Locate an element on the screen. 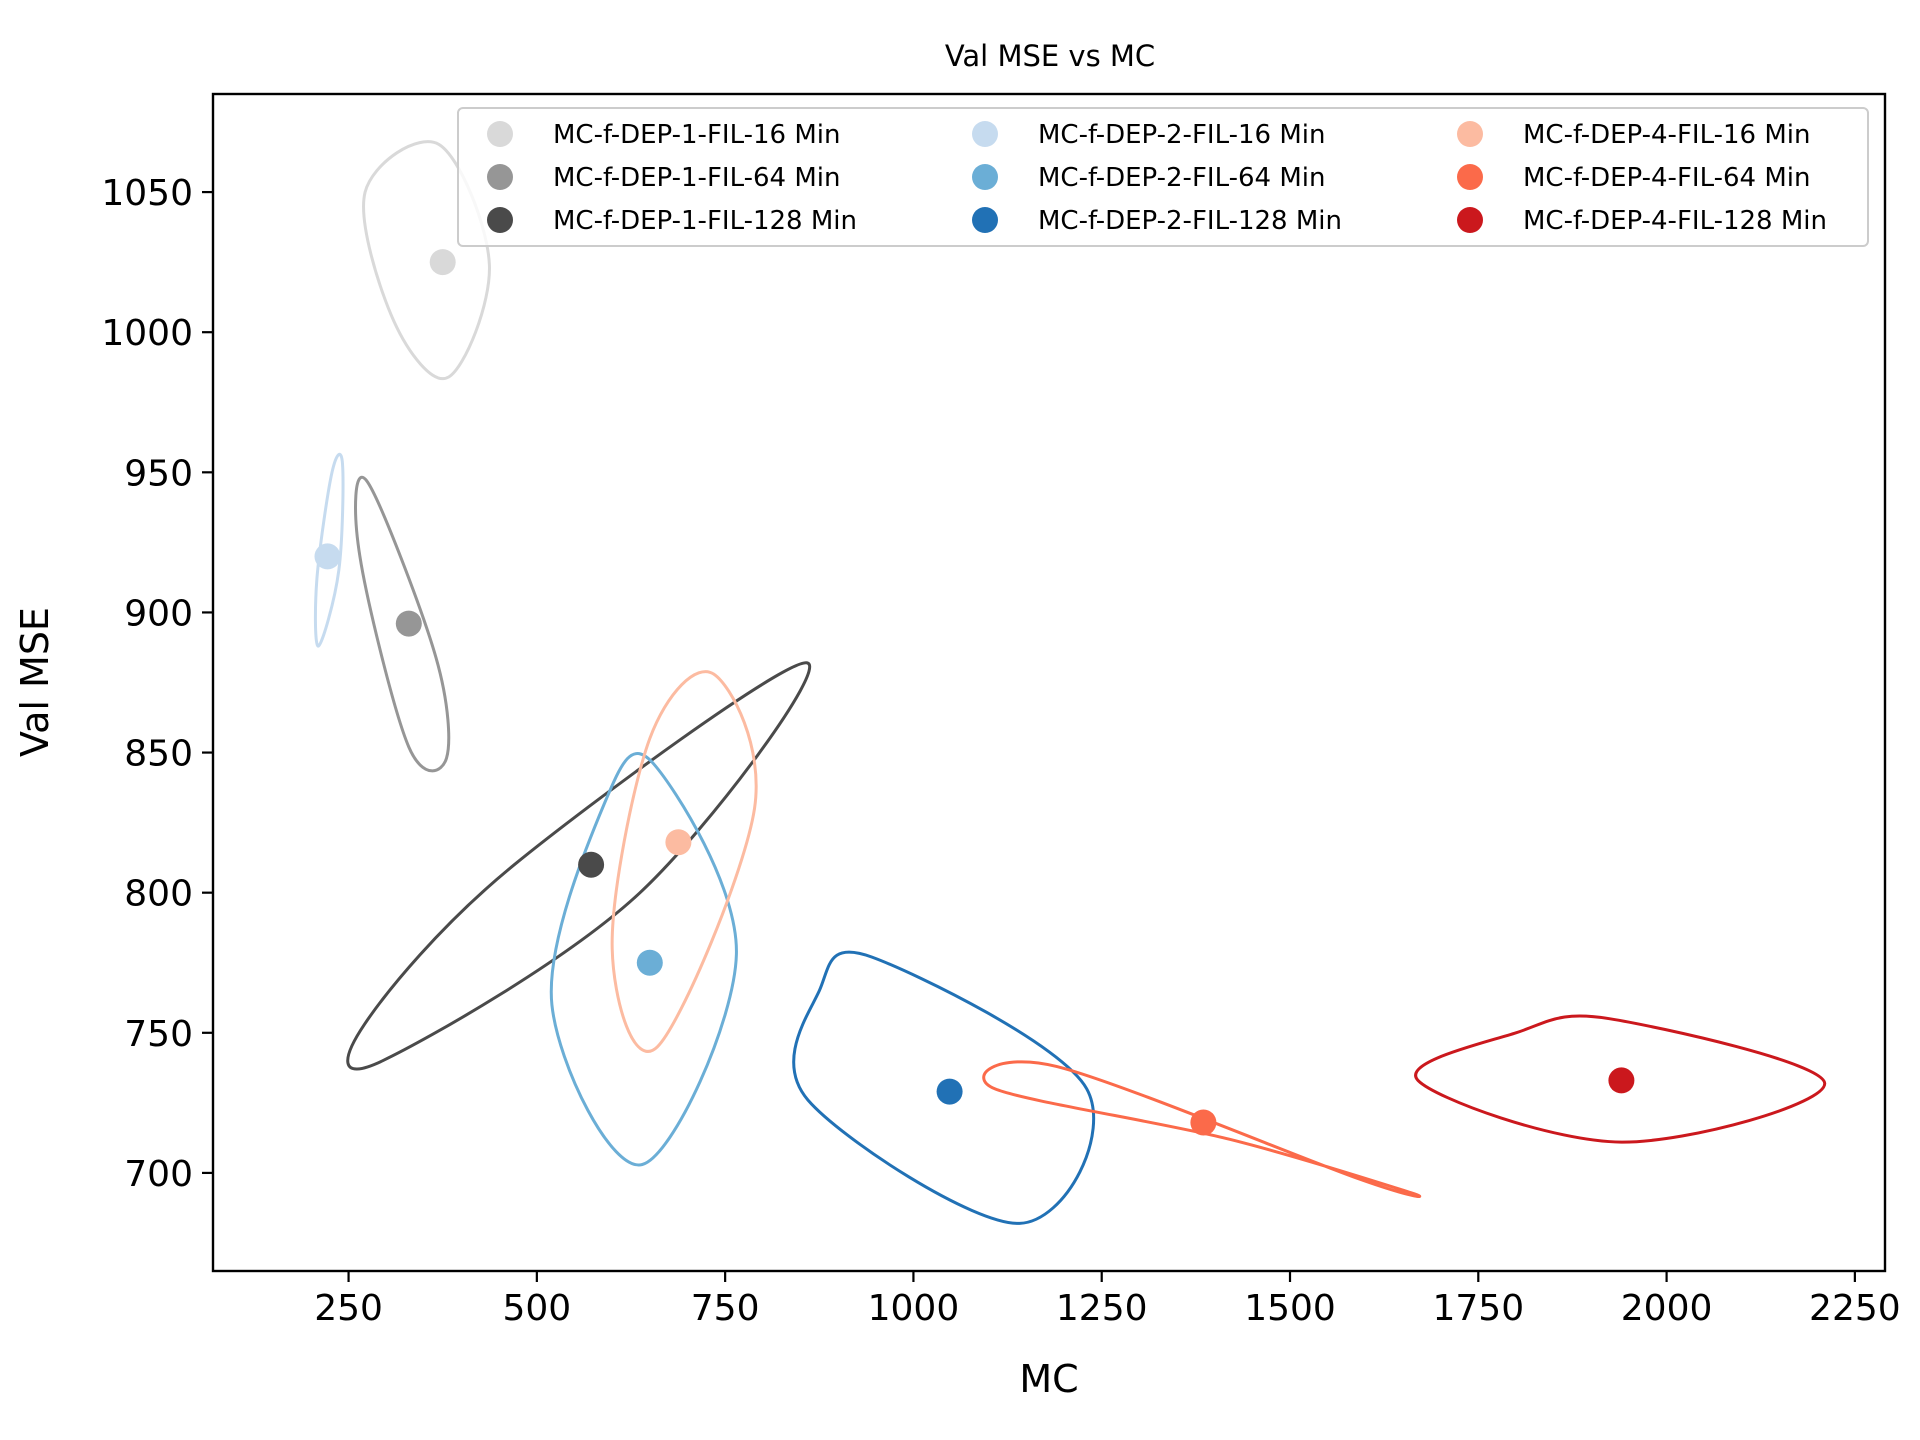 The width and height of the screenshot is (1920, 1440). x-tick-label: 1750 is located at coordinates (1478, 1308).